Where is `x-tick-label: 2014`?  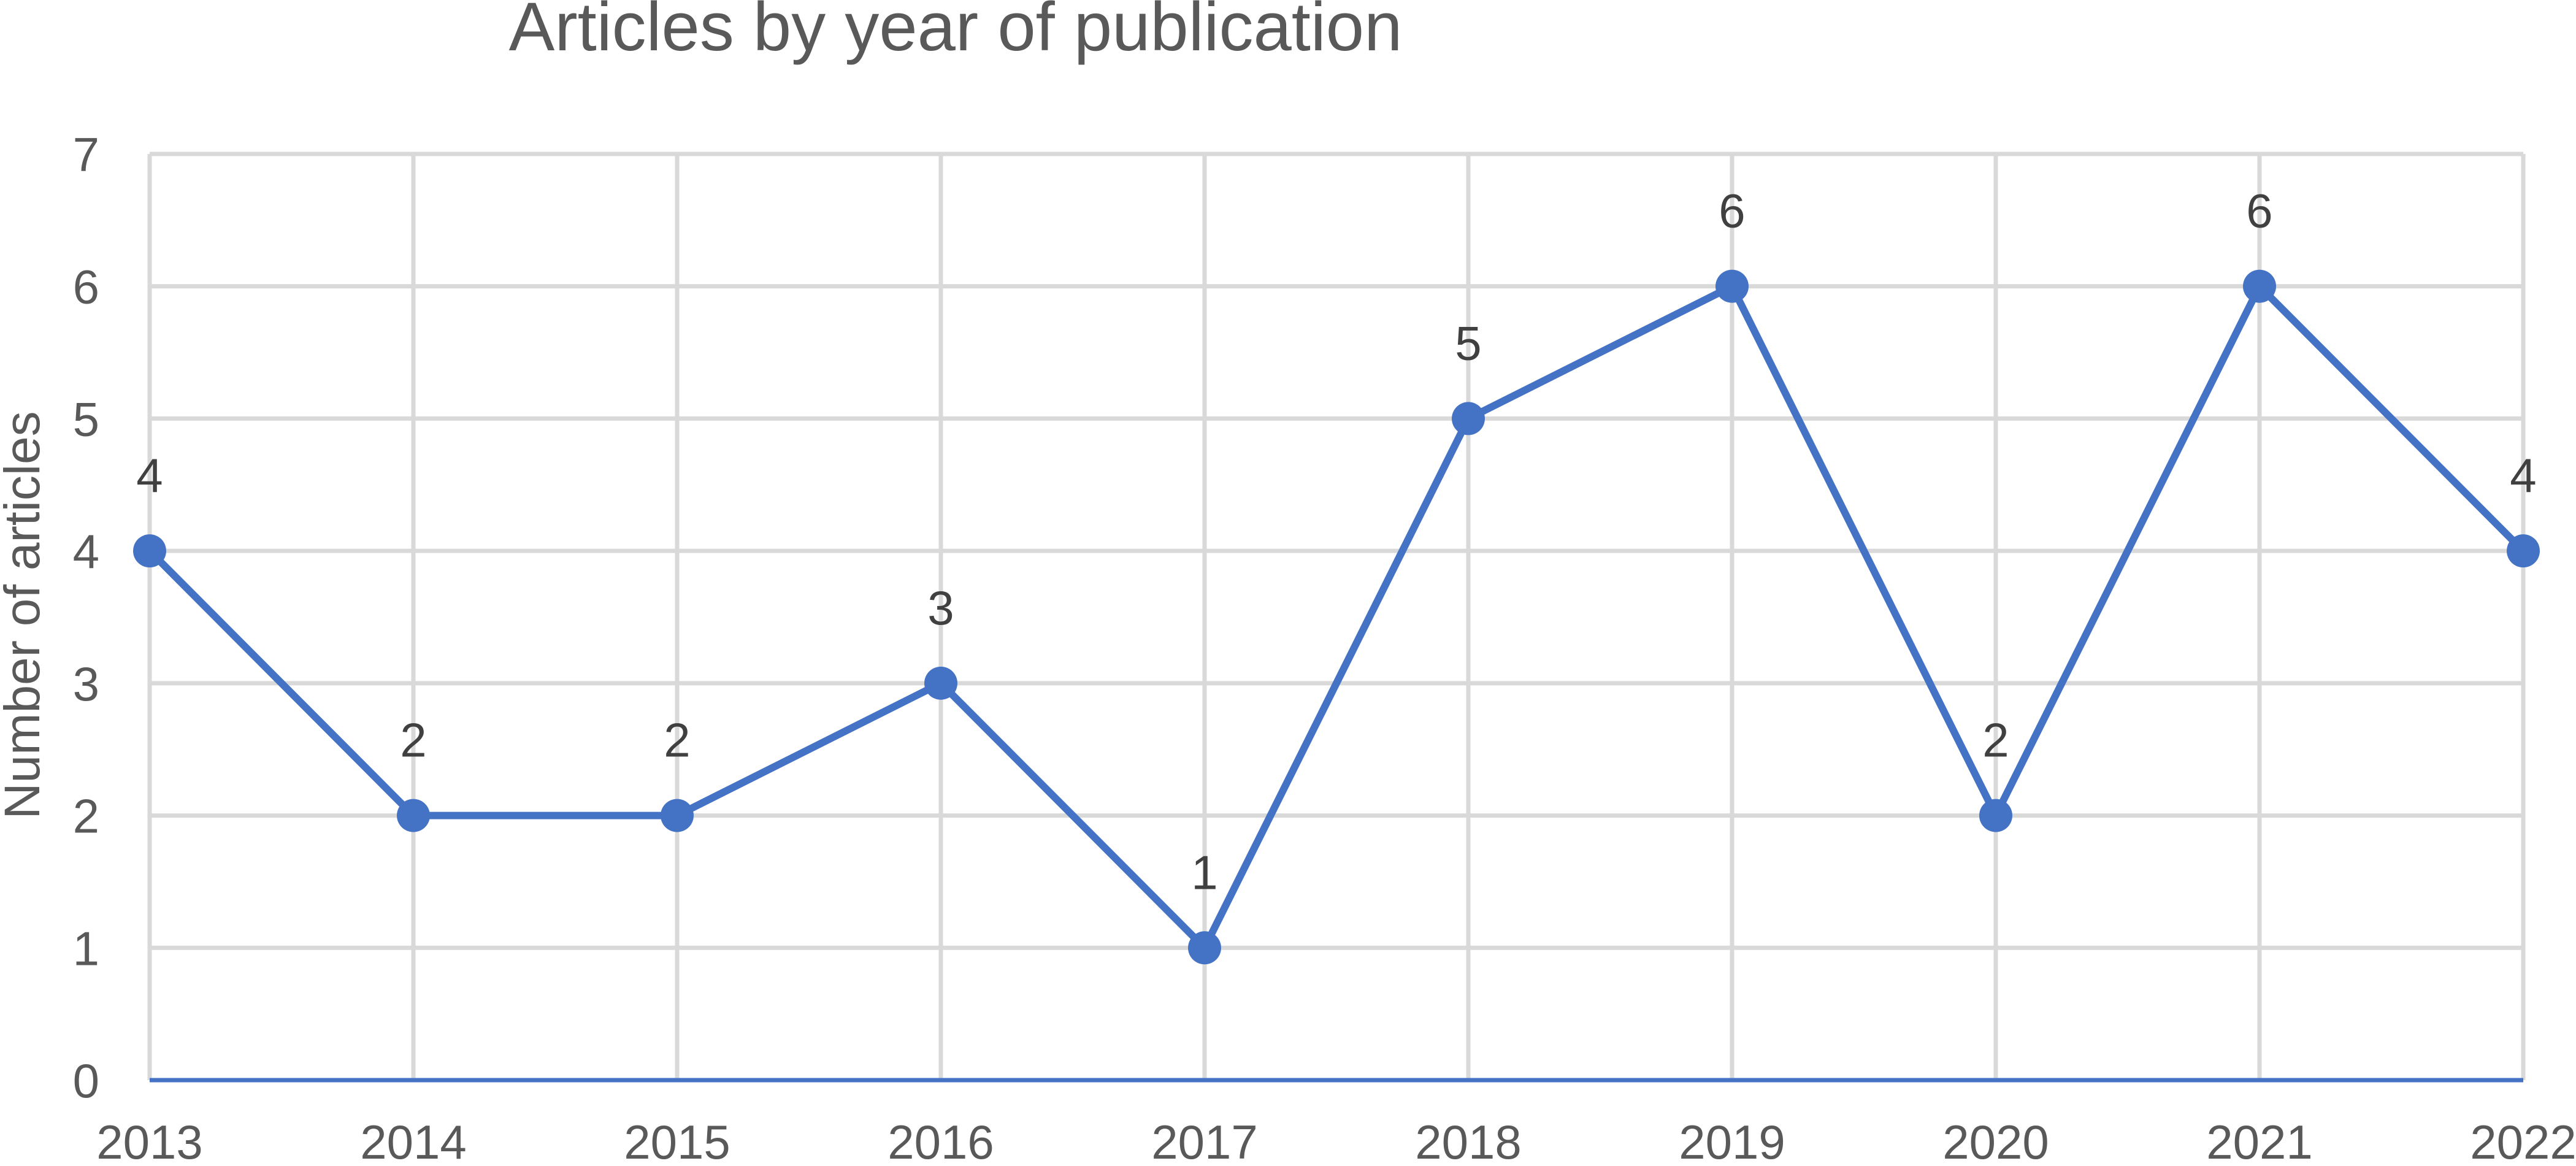
x-tick-label: 2014 is located at coordinates (413, 1140).